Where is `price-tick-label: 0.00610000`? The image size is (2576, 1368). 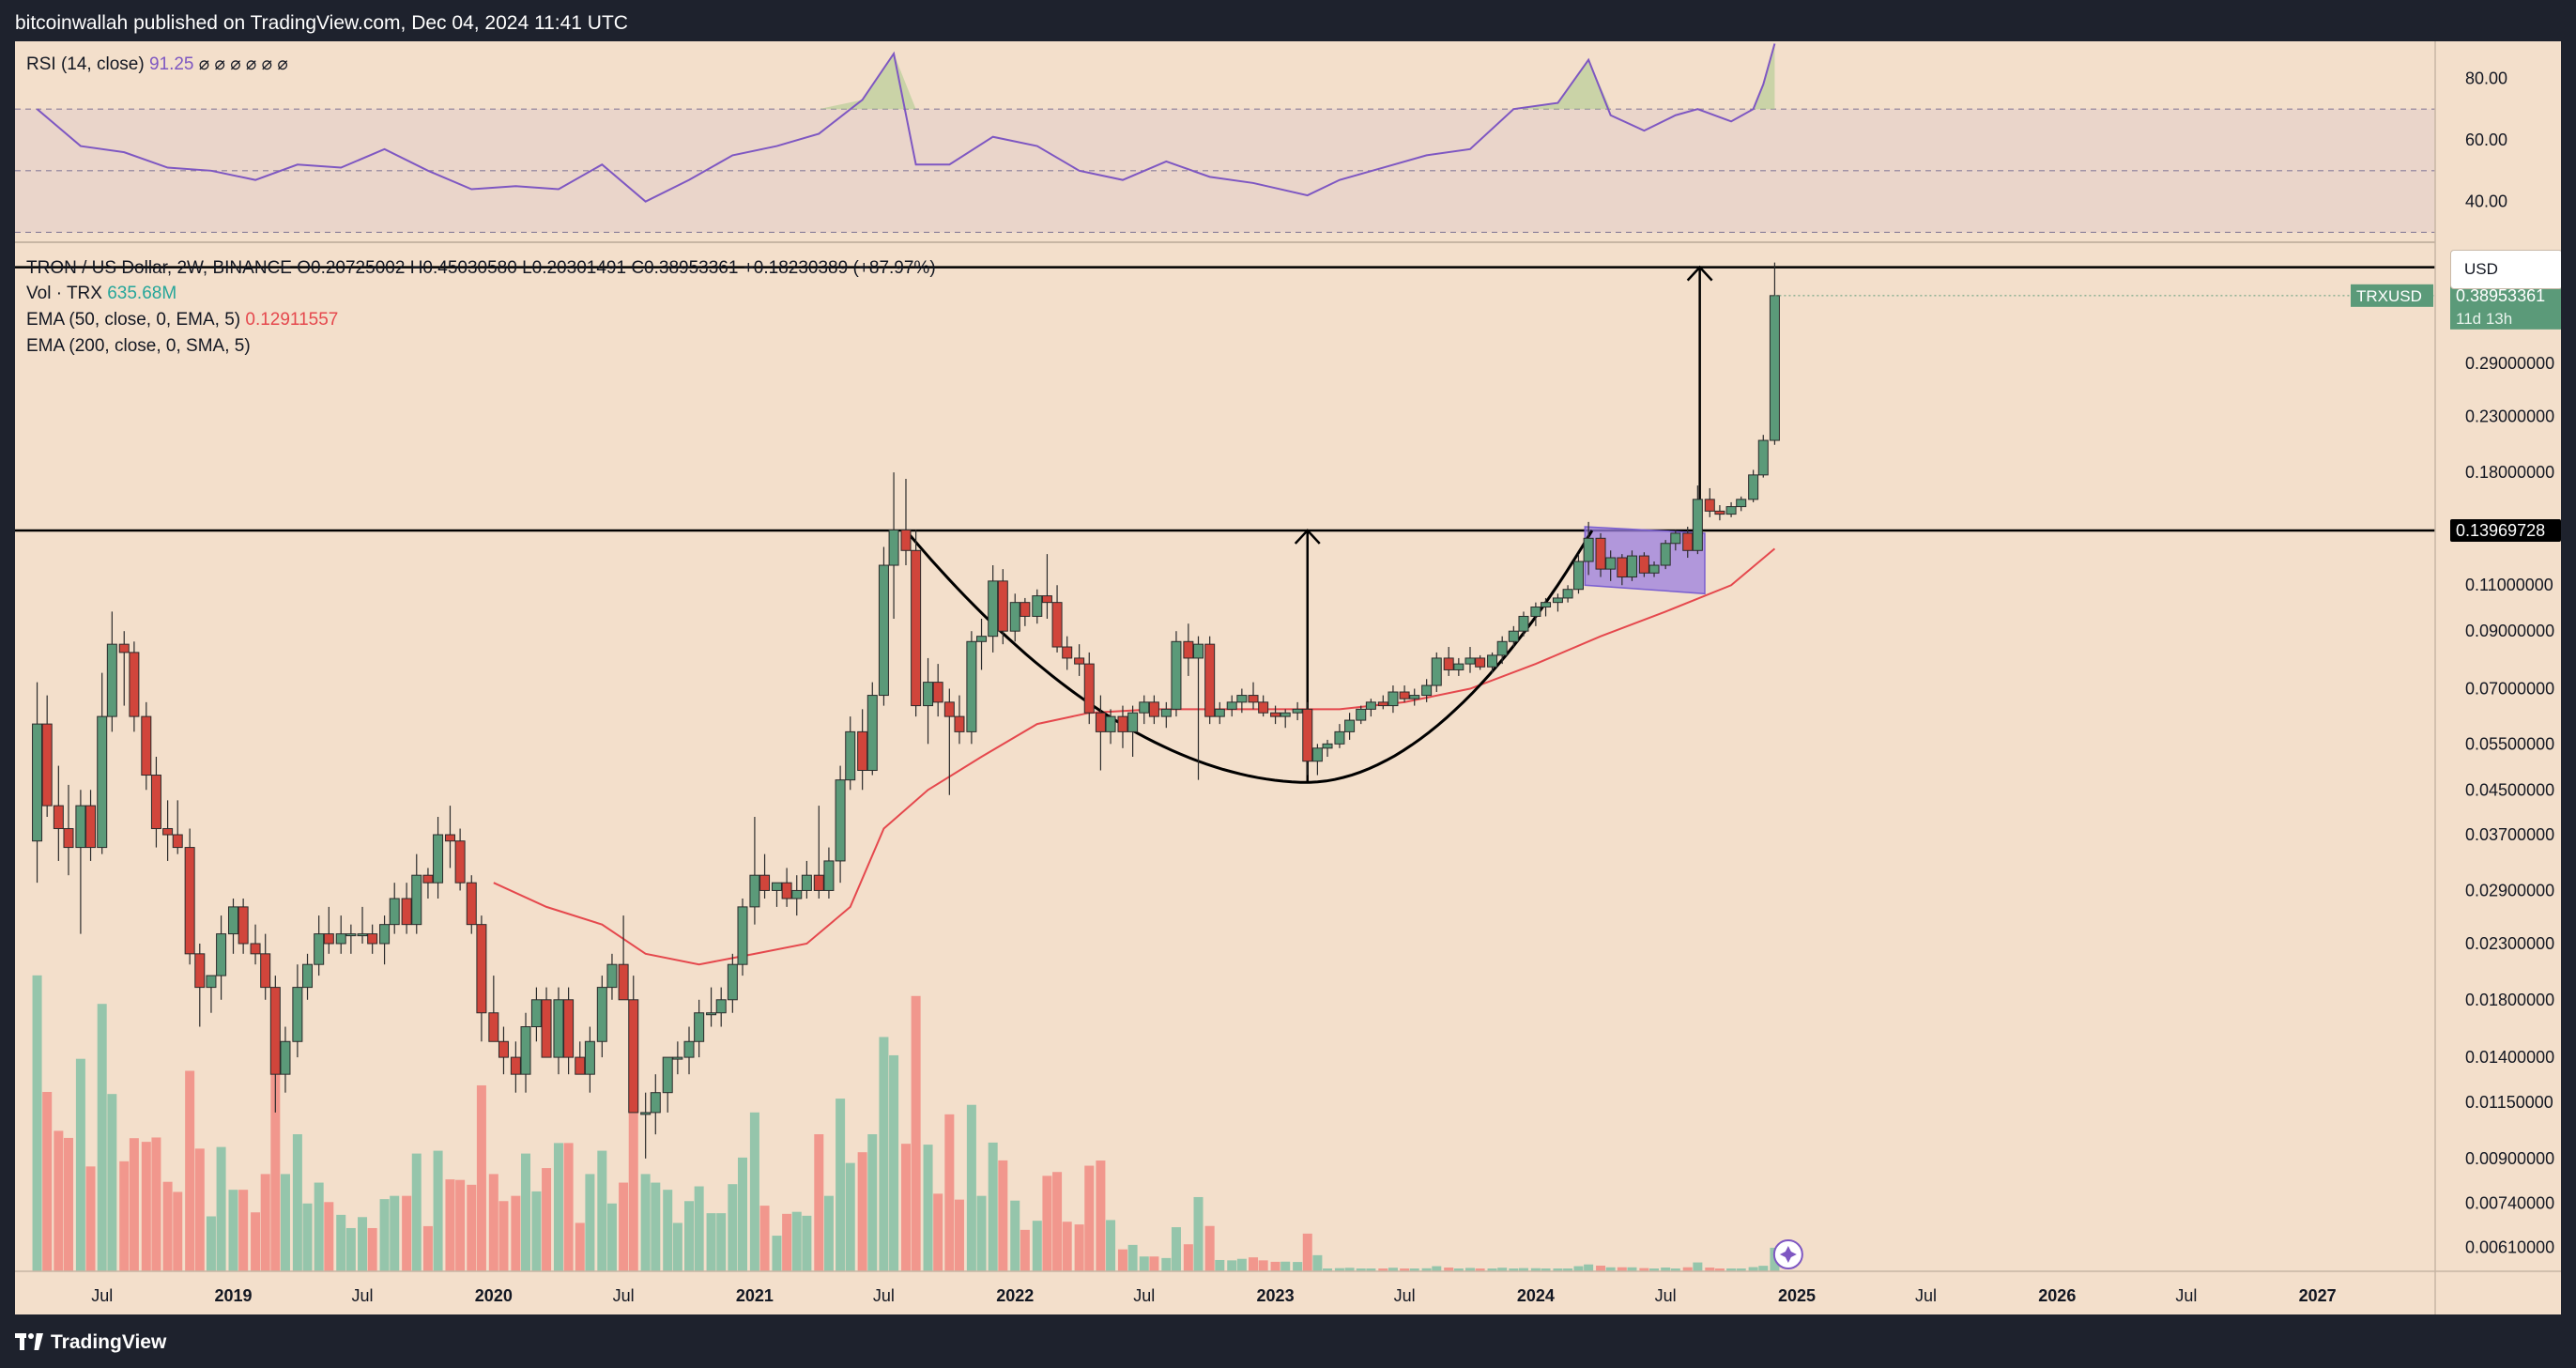
price-tick-label: 0.00610000 is located at coordinates (2509, 1248).